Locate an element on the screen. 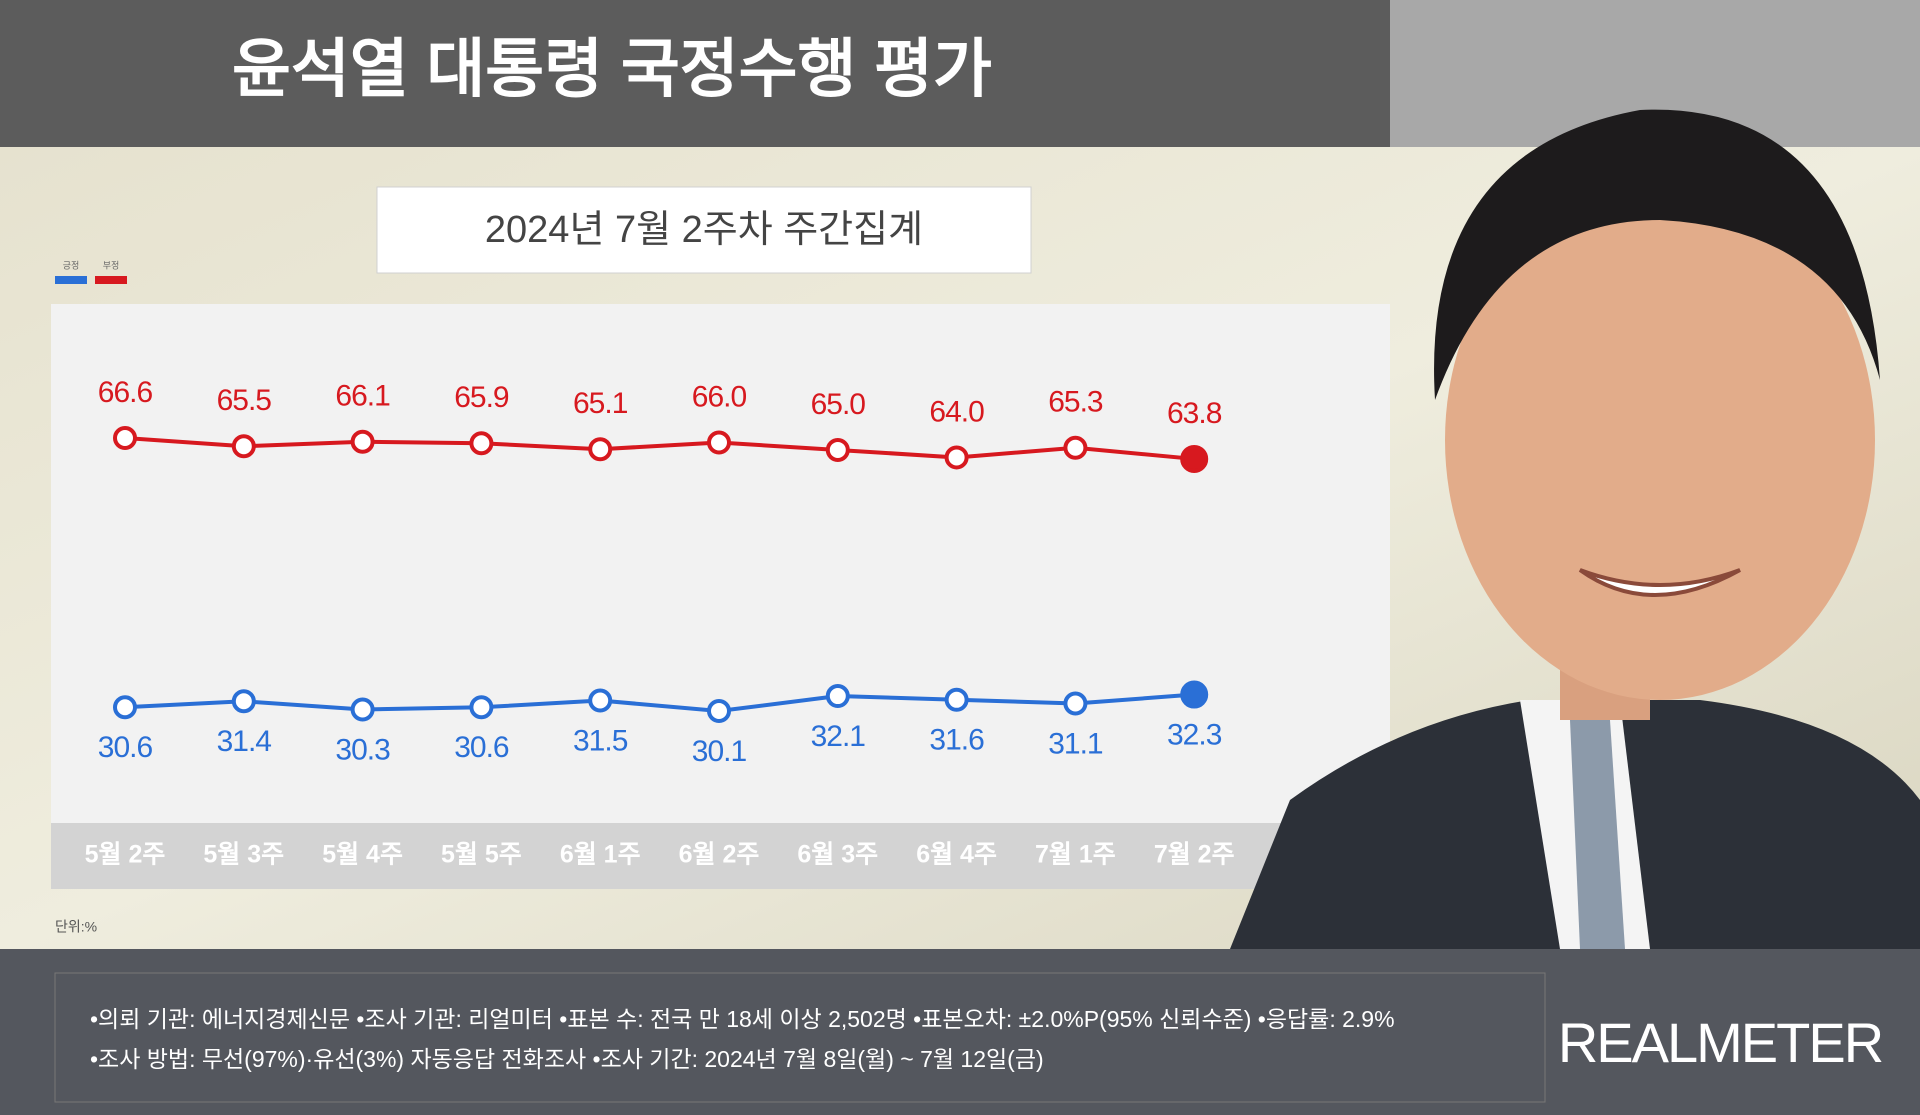  value-label: 31.4 is located at coordinates (244, 741).